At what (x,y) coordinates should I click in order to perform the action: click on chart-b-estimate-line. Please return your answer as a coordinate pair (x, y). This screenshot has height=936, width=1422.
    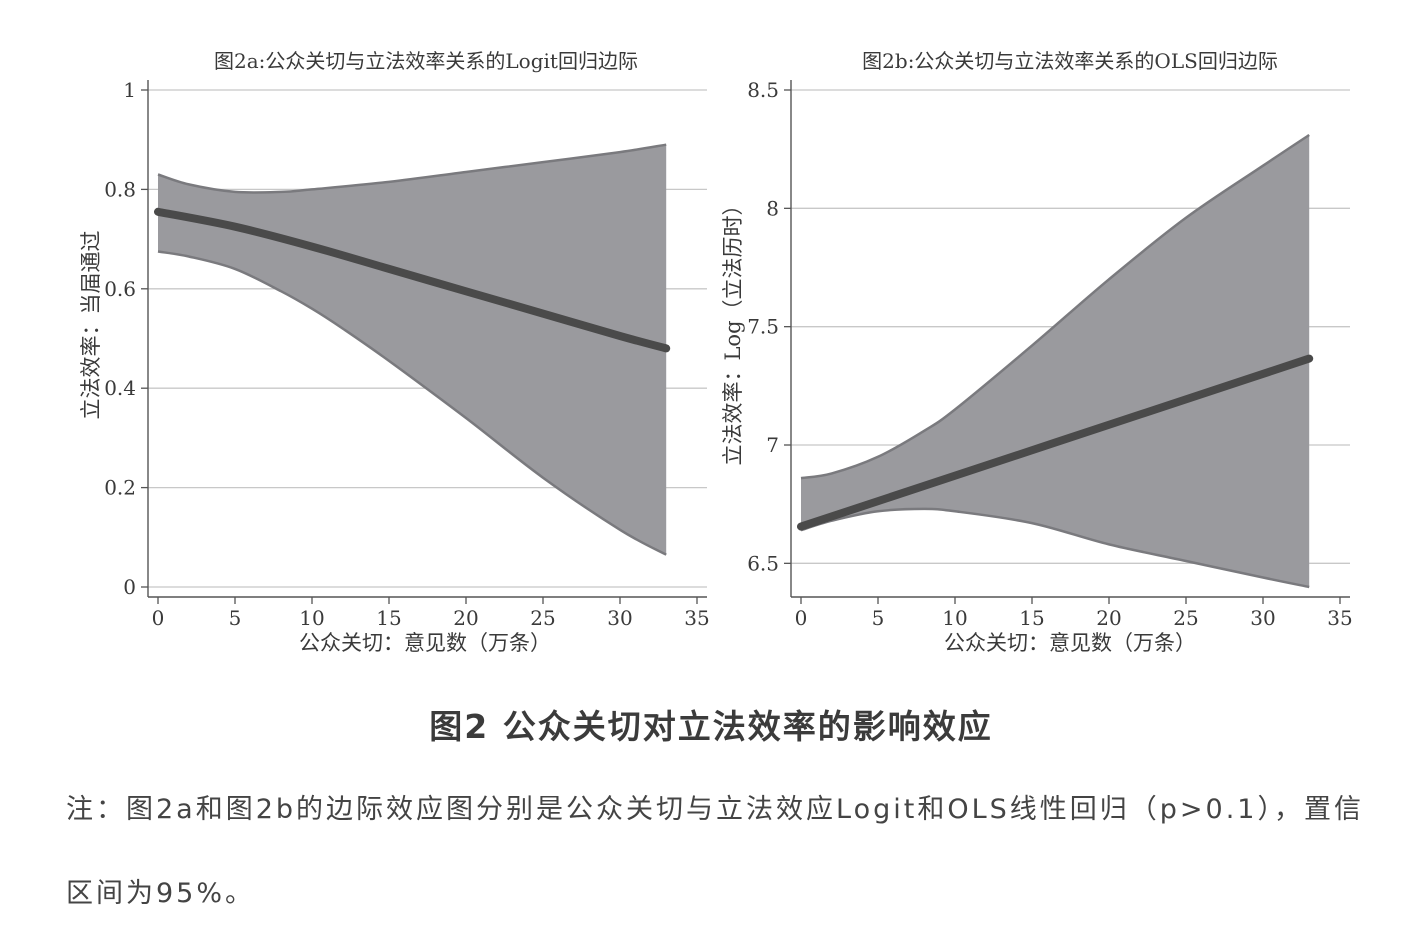
    Looking at the image, I should click on (1055, 442).